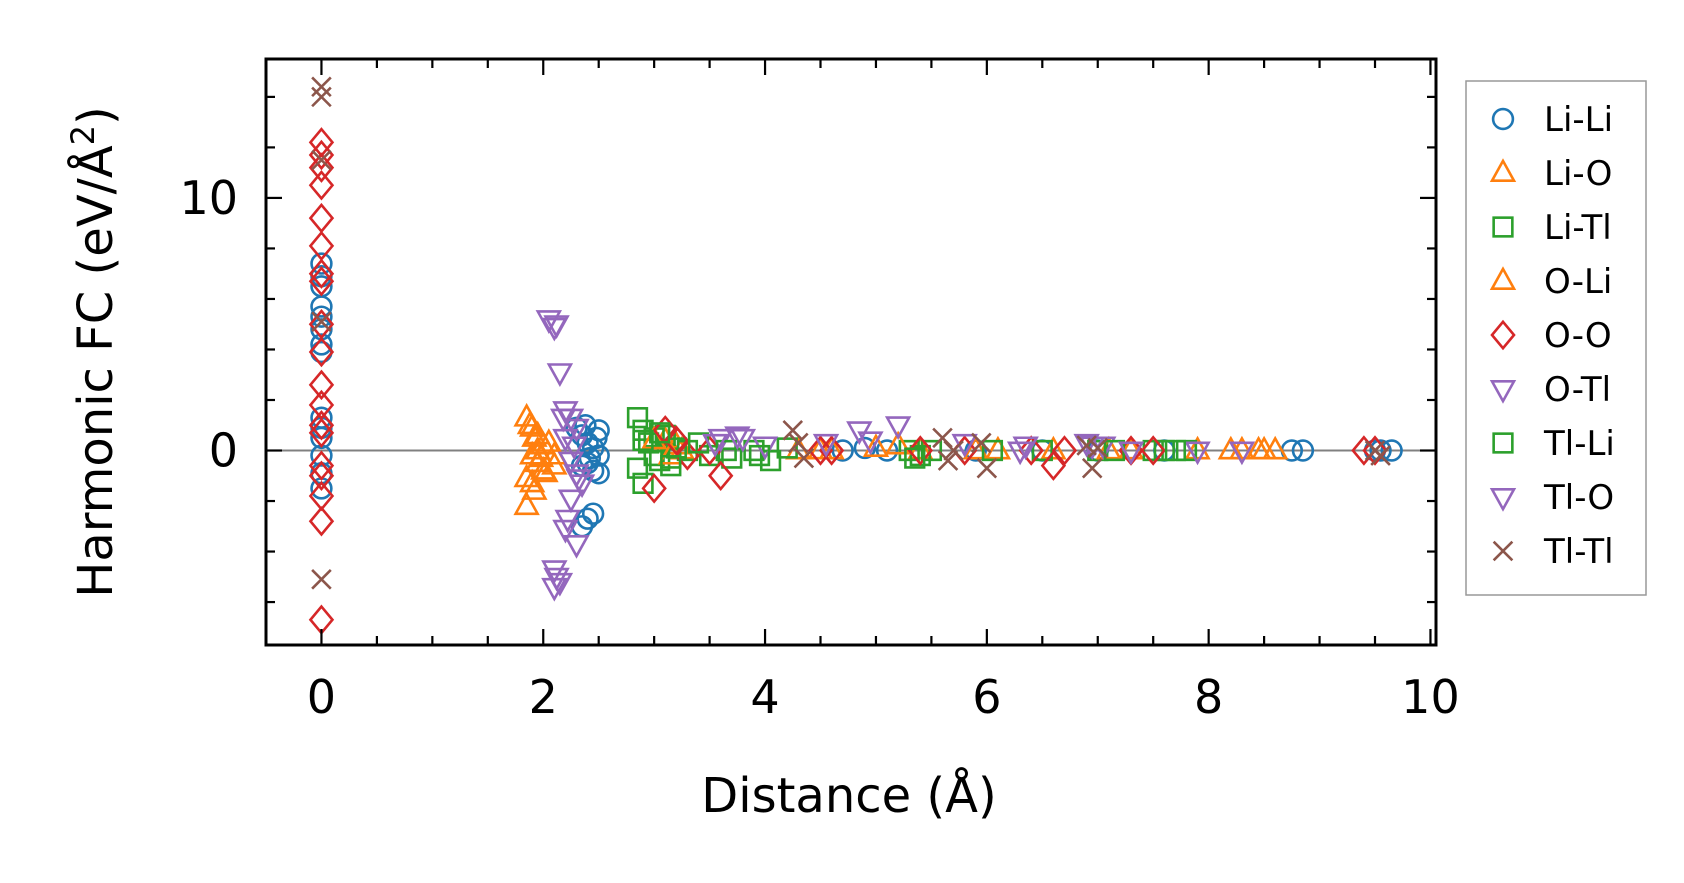 Image resolution: width=1684 pixels, height=883 pixels. I want to click on legend-item-li-li: Li-Li, so click(1552, 120).